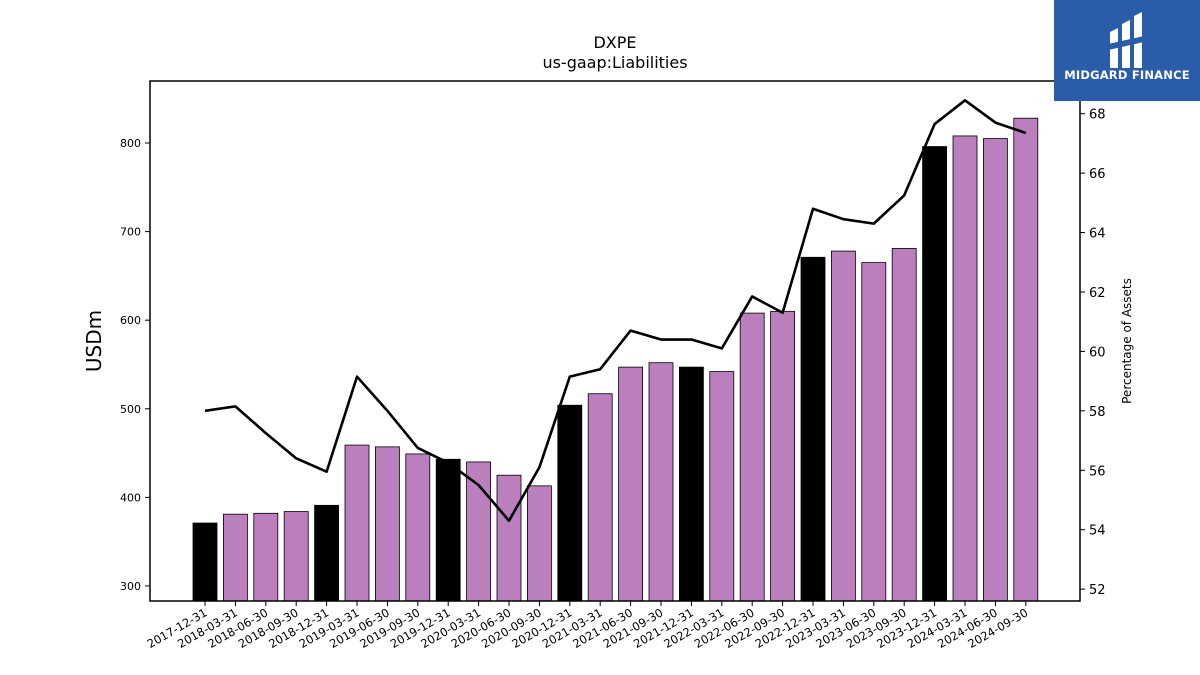 This screenshot has width=1200, height=675. What do you see at coordinates (1127, 341) in the screenshot?
I see `y2-axis-label: Percentage of Assets` at bounding box center [1127, 341].